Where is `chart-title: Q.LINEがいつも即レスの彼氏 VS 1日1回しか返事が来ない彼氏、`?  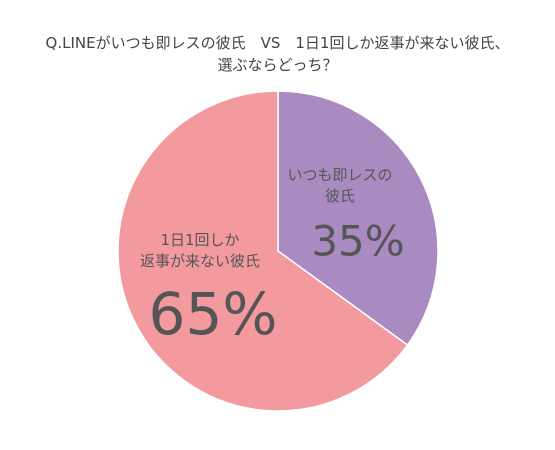
chart-title: Q.LINEがいつも即レスの彼氏 VS 1日1回しか返事が来ない彼氏、 is located at coordinates (277, 43).